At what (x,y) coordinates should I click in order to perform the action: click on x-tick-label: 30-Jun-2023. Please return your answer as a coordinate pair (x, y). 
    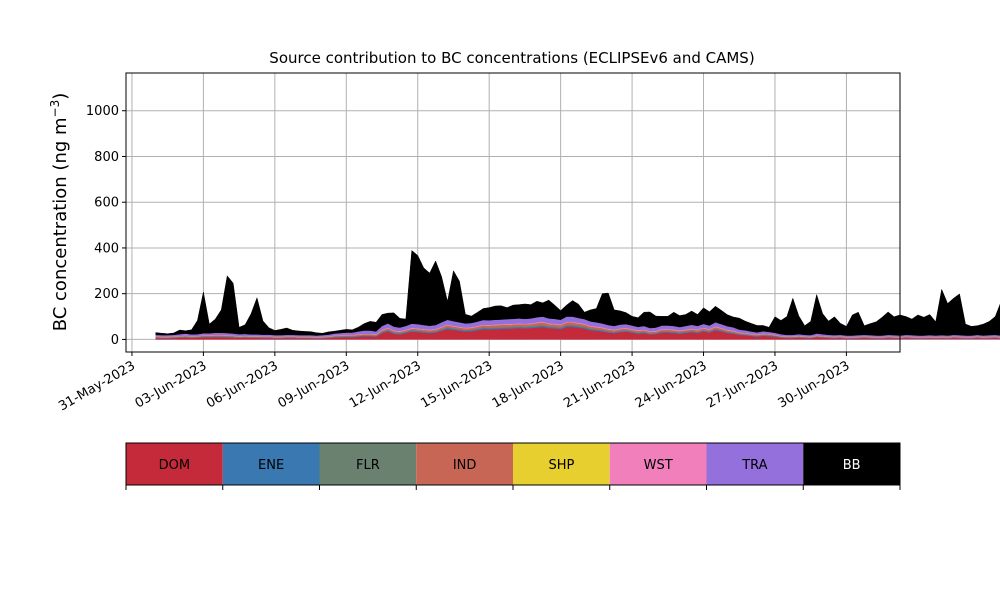
    Looking at the image, I should click on (814, 384).